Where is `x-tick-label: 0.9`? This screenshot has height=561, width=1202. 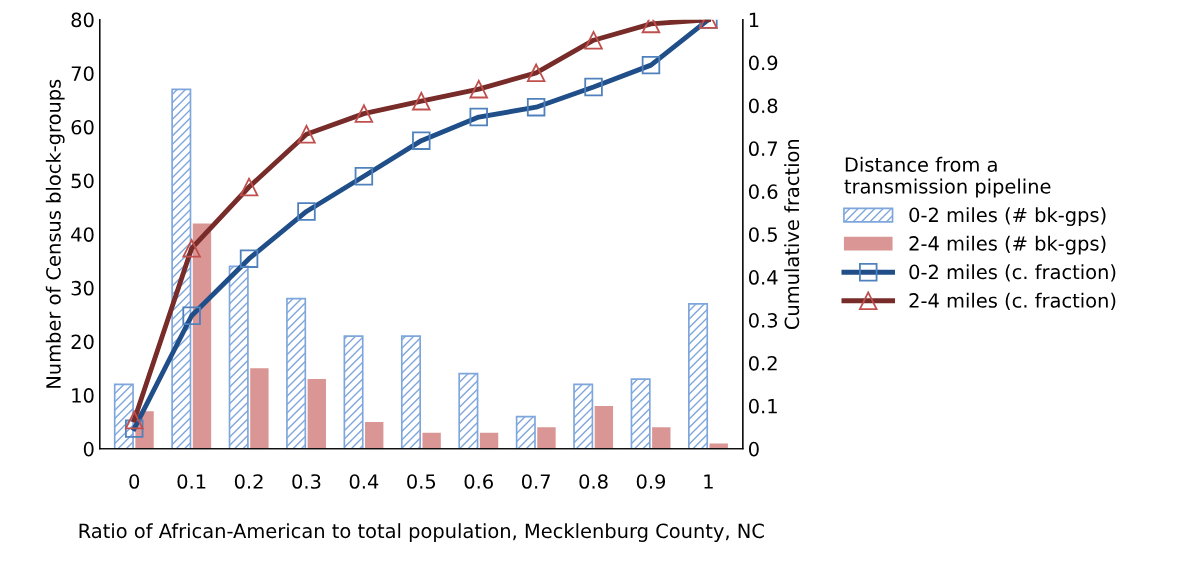 x-tick-label: 0.9 is located at coordinates (651, 481).